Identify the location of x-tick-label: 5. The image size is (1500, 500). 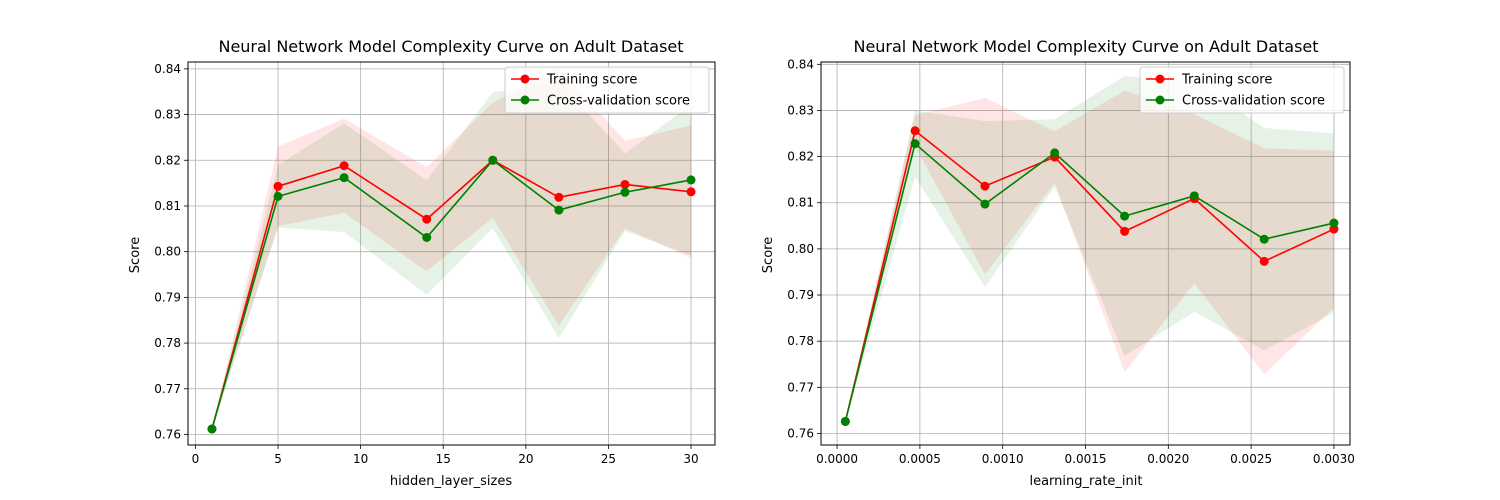
(278, 459).